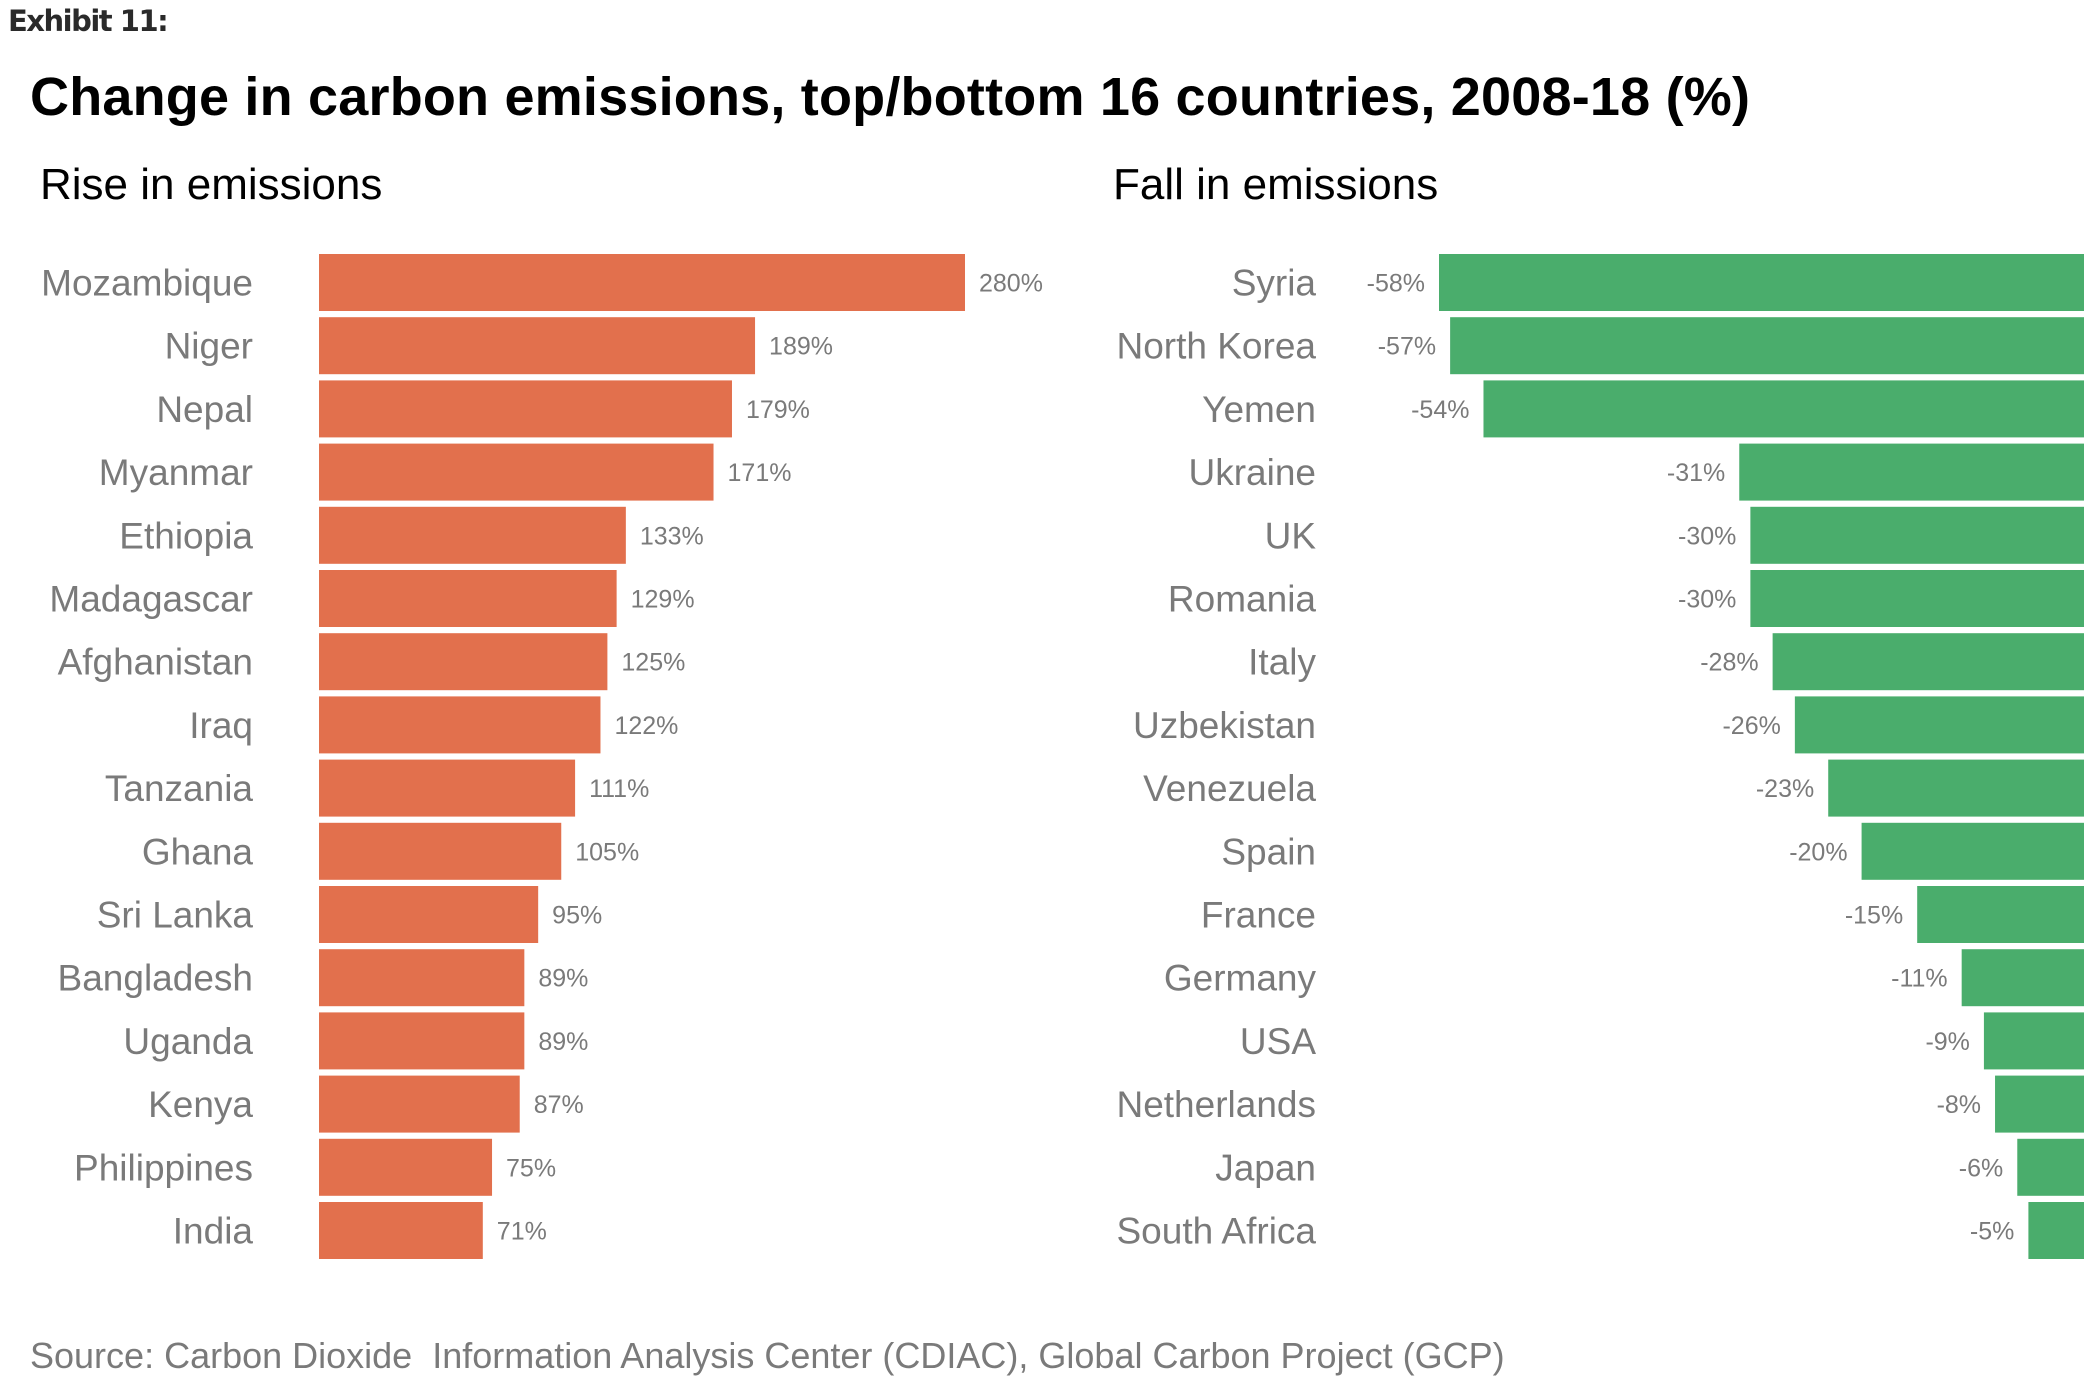 The image size is (2096, 1387). I want to click on fall-country-label: Germany, so click(1240, 978).